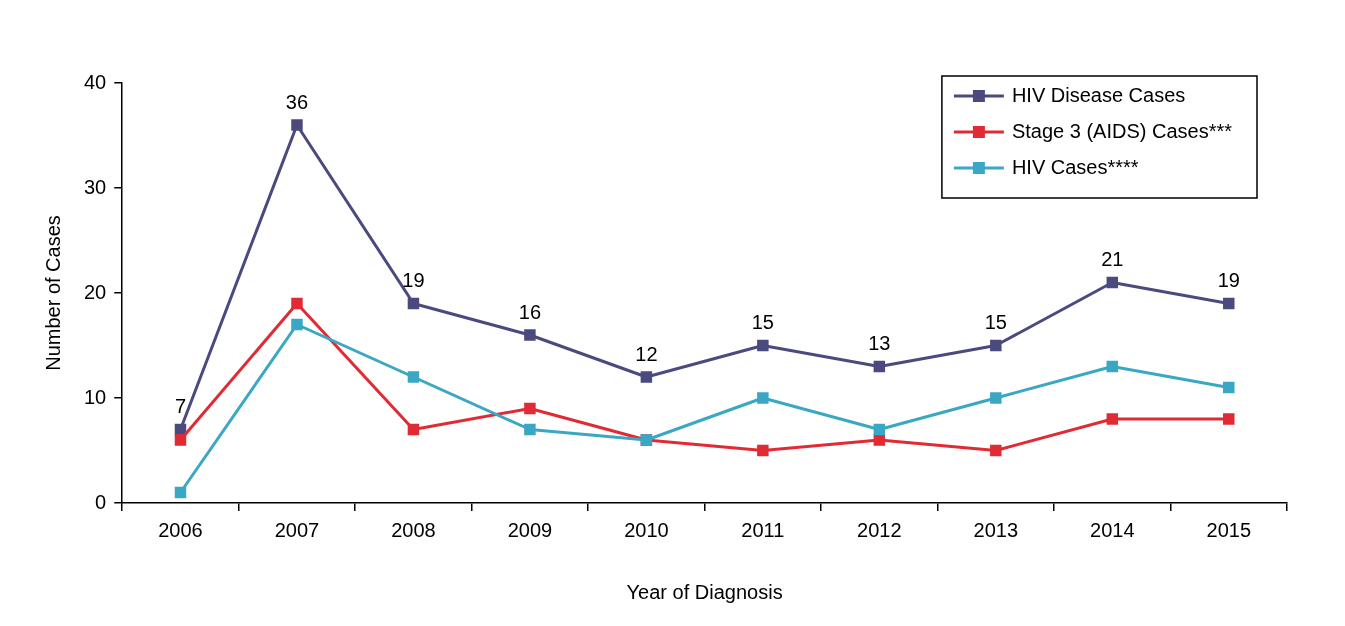  I want to click on x-tick-label: 2010, so click(646, 529).